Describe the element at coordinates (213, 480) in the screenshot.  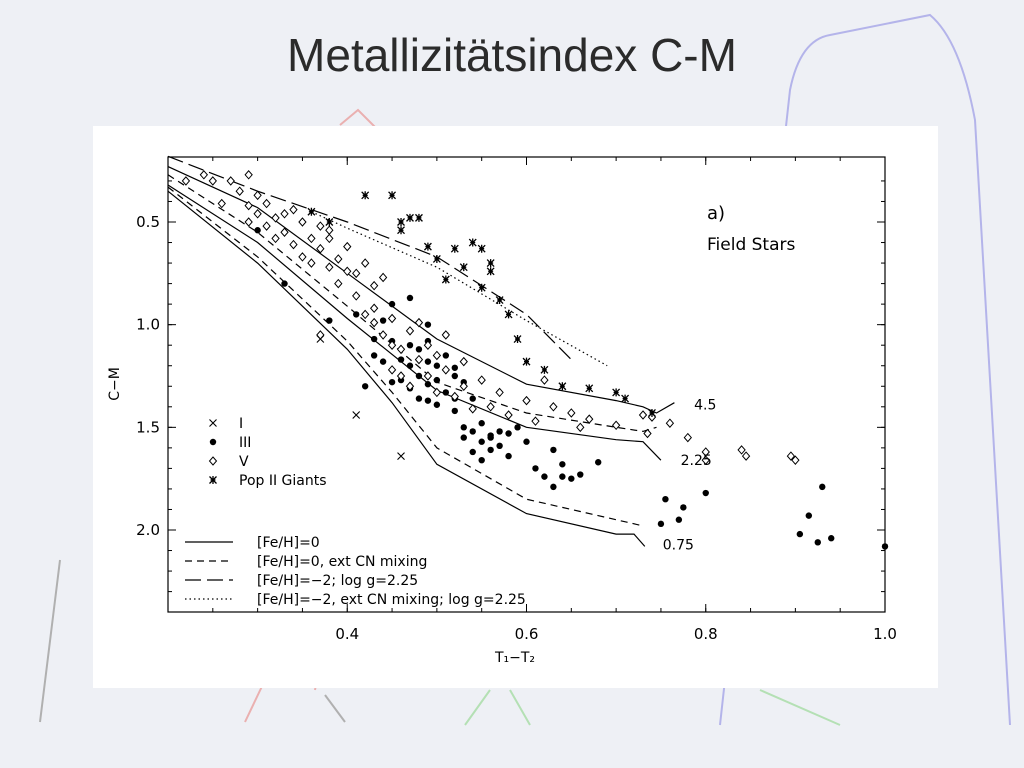
I see `legend-marker-asterisk` at that location.